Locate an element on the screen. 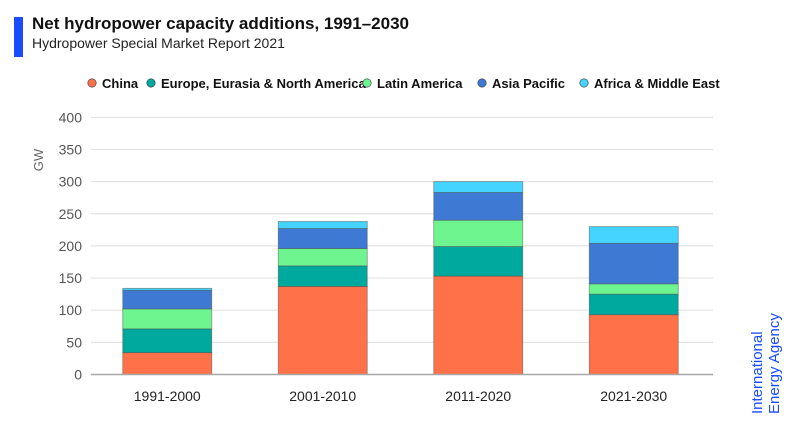 The width and height of the screenshot is (803, 446). x-tick-label: 2011-2020 is located at coordinates (478, 396).